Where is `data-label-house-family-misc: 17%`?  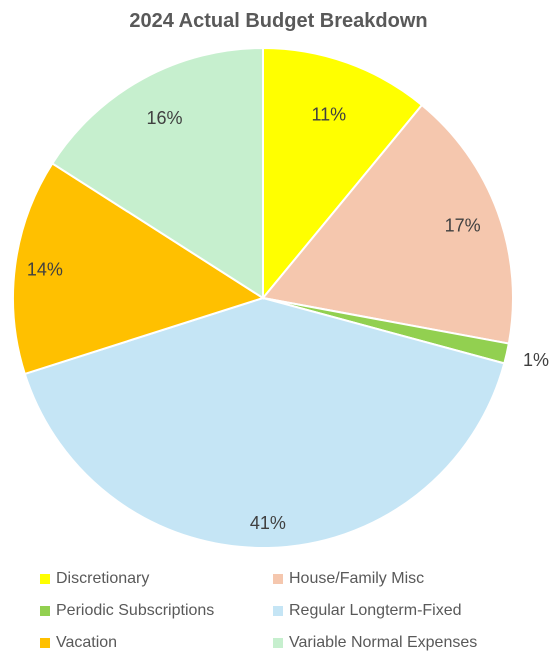 data-label-house-family-misc: 17% is located at coordinates (463, 225).